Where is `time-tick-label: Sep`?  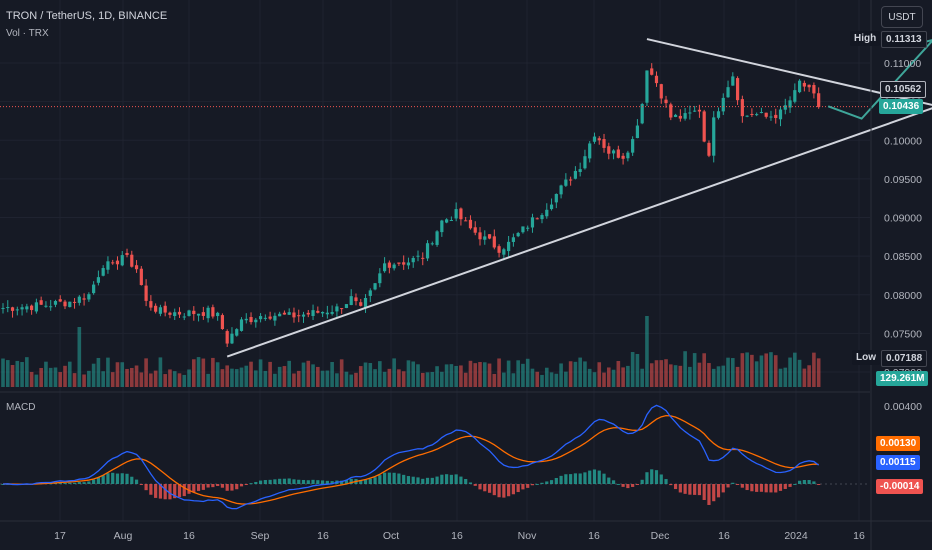
time-tick-label: Sep is located at coordinates (260, 536).